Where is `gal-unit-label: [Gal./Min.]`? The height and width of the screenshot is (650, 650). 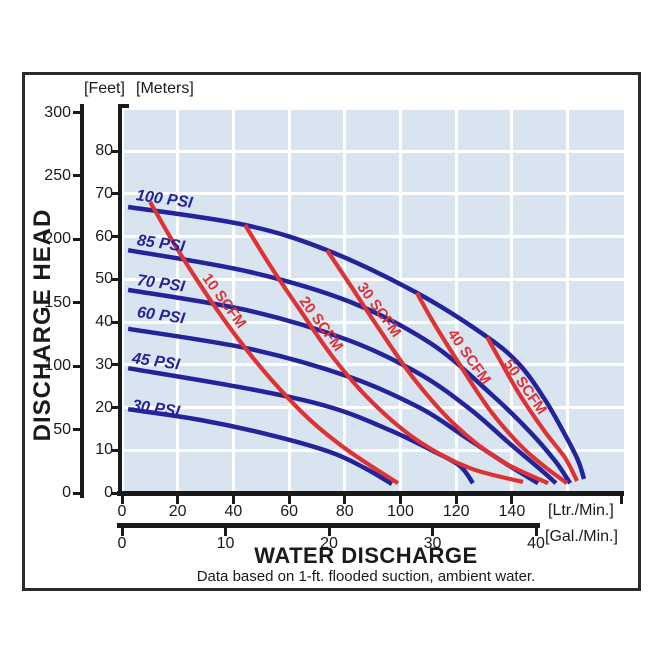
gal-unit-label: [Gal./Min.] is located at coordinates (581, 536).